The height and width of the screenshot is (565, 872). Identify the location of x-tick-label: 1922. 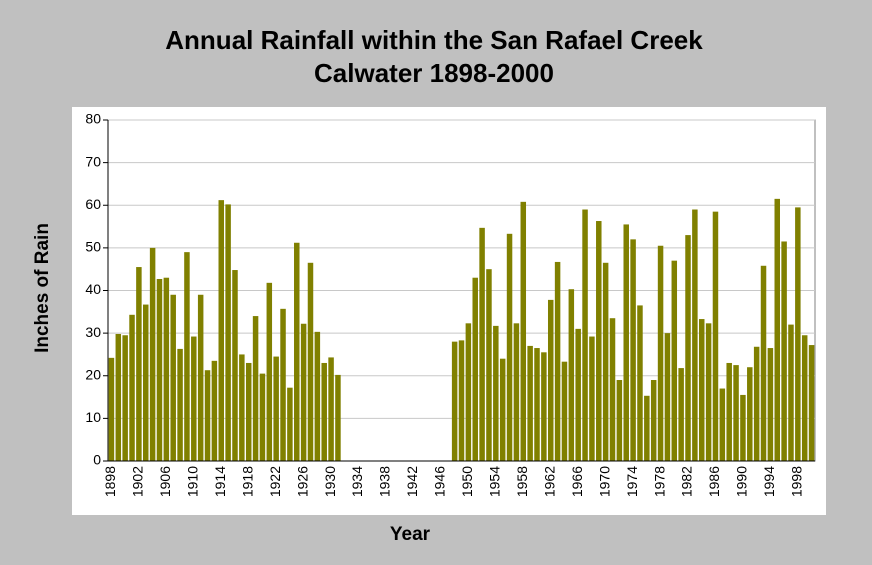
(275, 481).